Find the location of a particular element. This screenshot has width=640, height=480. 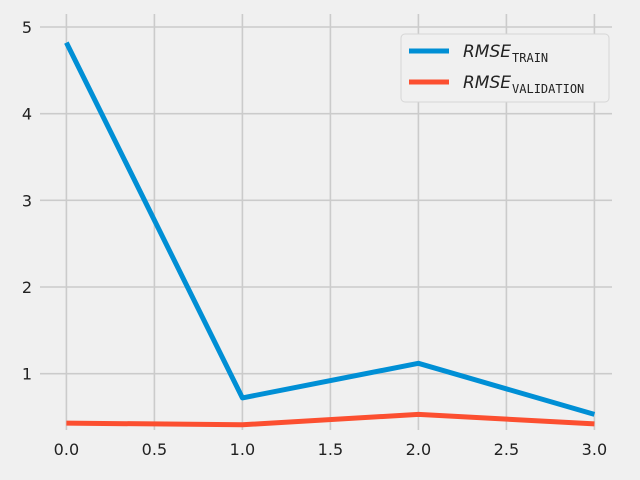

y-tick-label: 2 is located at coordinates (27, 287).